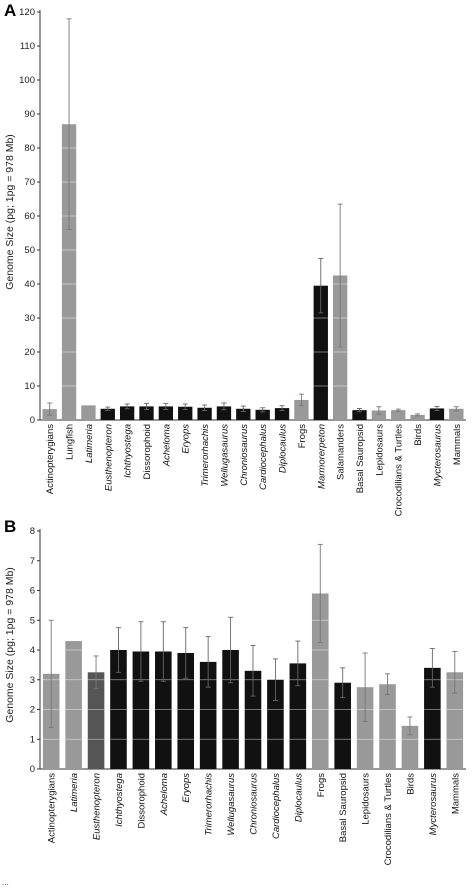 The height and width of the screenshot is (888, 474). What do you see at coordinates (32, 739) in the screenshot?
I see `y-tick-label: 1` at bounding box center [32, 739].